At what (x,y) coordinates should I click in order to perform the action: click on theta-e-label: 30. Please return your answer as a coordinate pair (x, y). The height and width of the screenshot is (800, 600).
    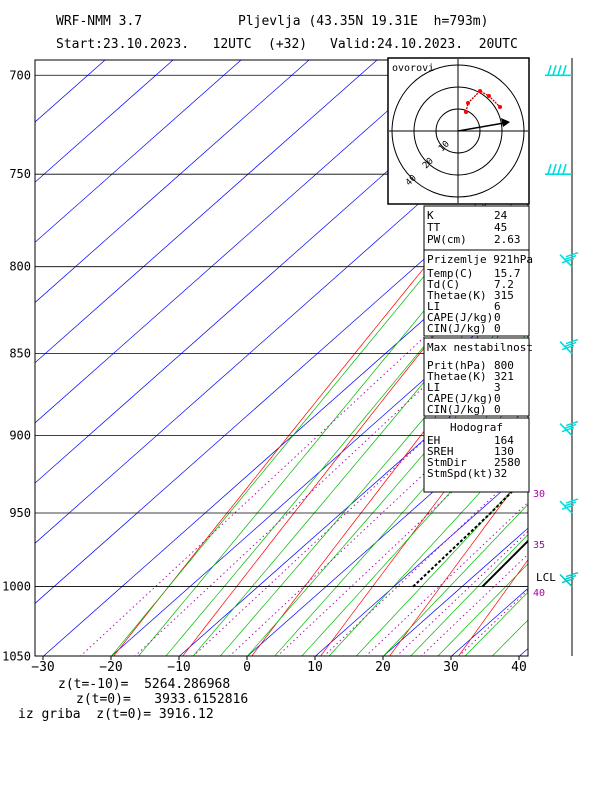
    Looking at the image, I should click on (539, 494).